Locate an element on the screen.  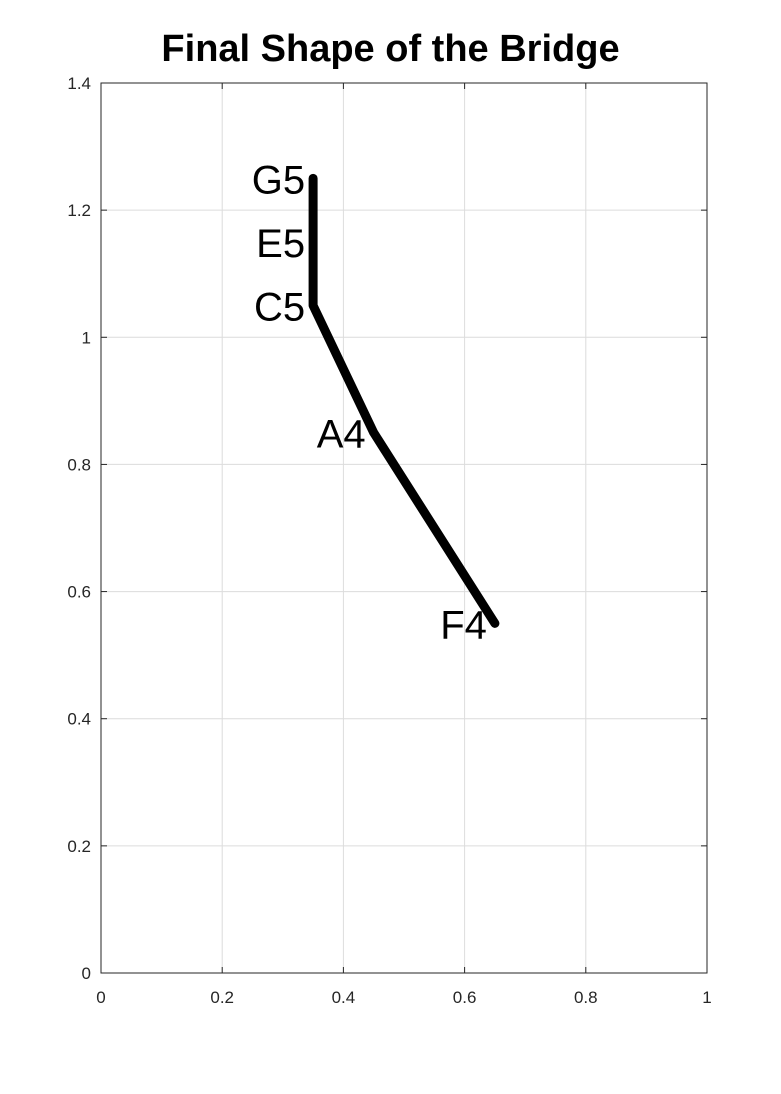
point-label: C5 is located at coordinates (279, 308).